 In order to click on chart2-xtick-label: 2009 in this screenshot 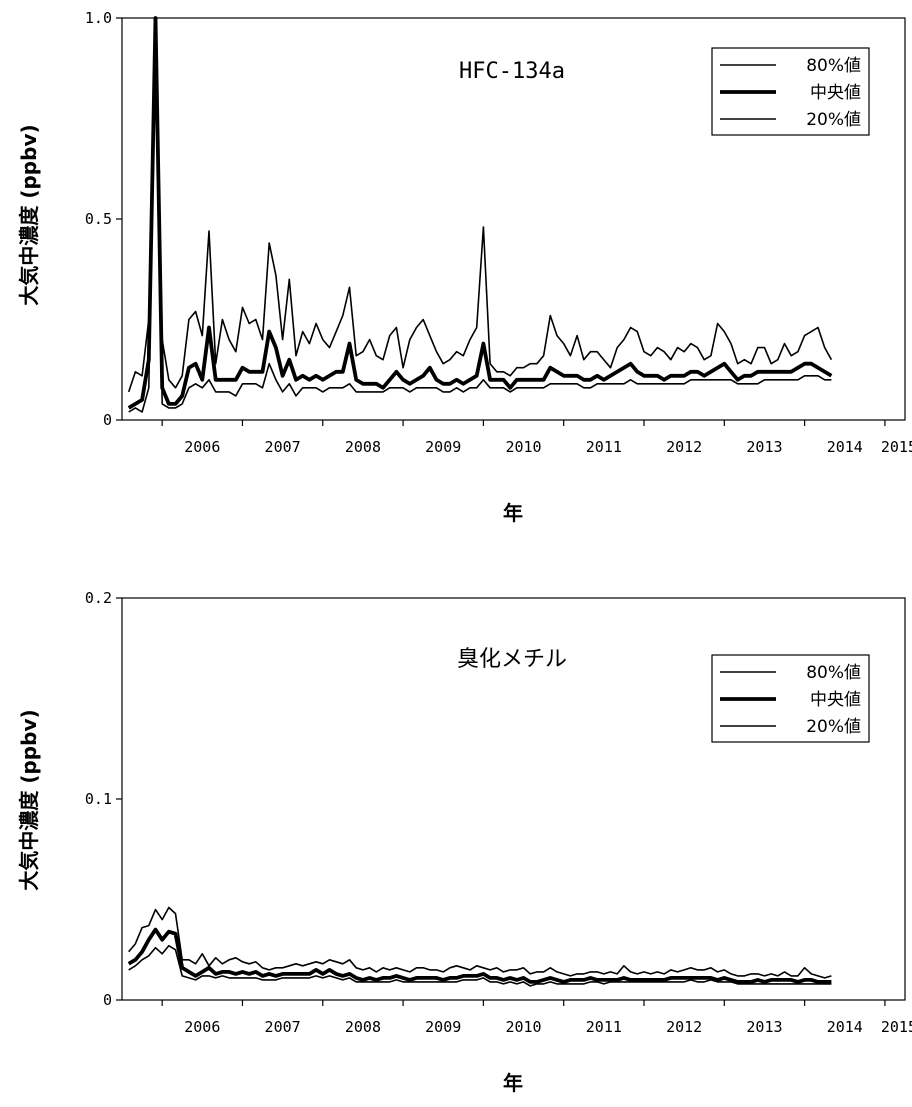, I will do `click(443, 1027)`.